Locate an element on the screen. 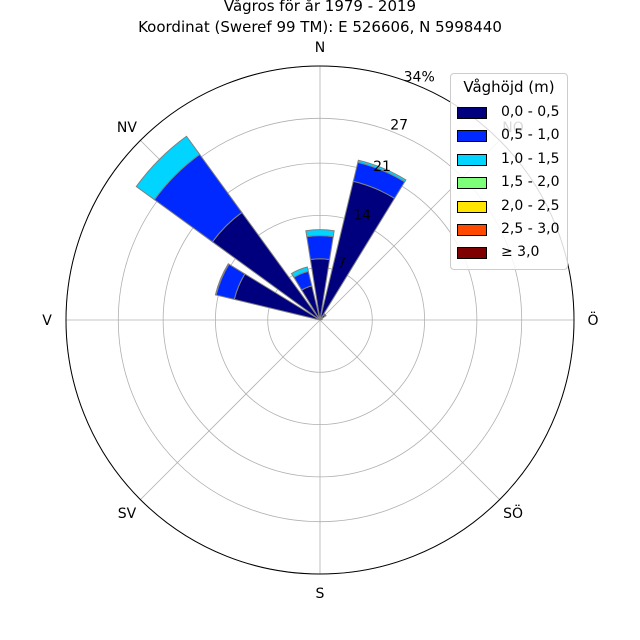 The width and height of the screenshot is (640, 640). legend-item: 2,5 - 3,0 is located at coordinates (512, 231).